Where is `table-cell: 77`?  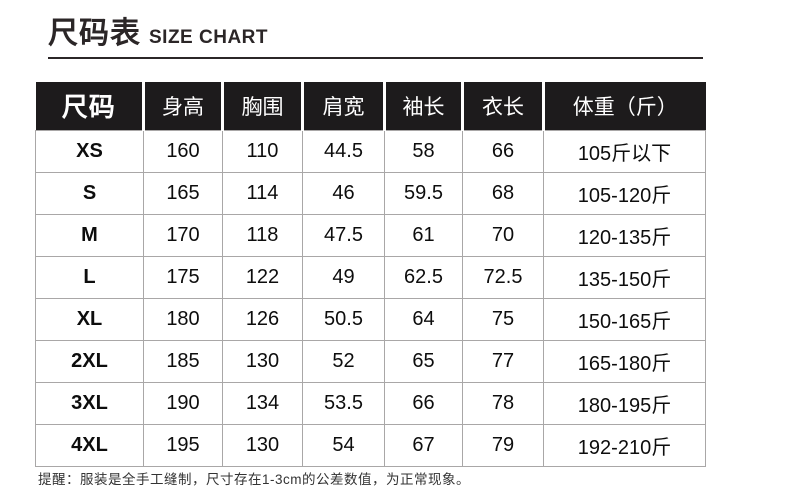 table-cell: 77 is located at coordinates (503, 361).